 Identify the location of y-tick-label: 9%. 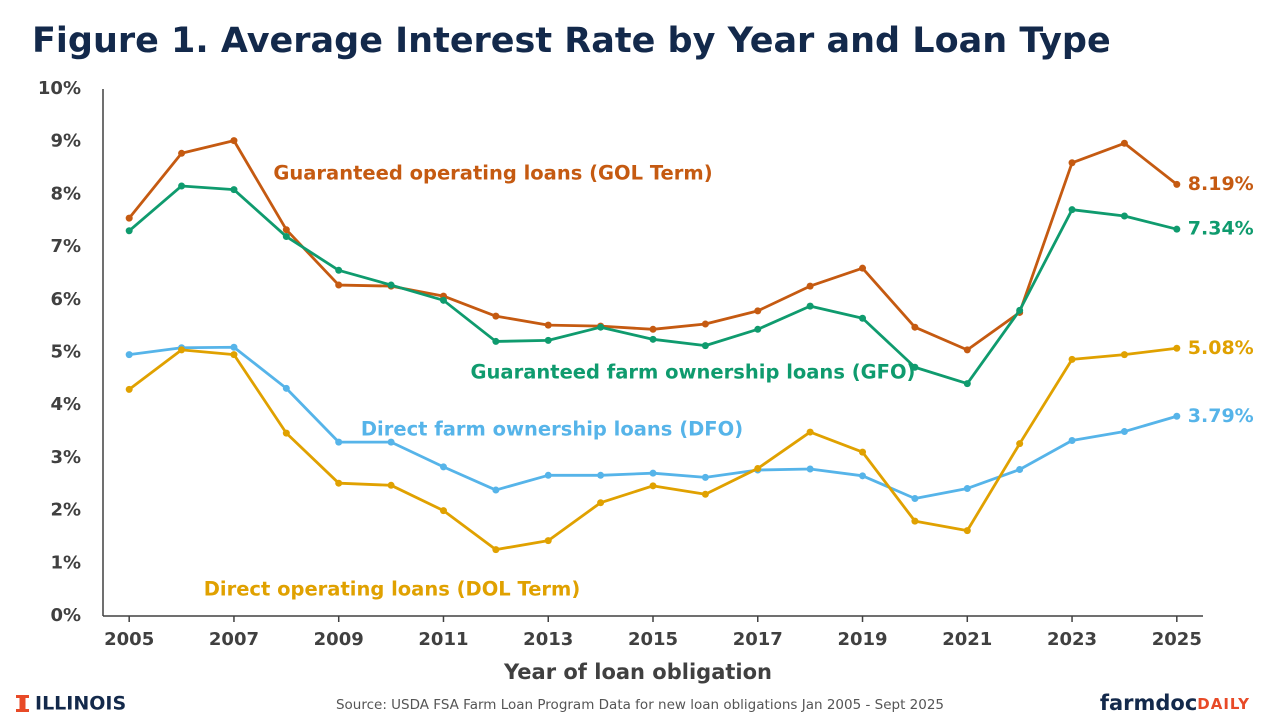
(65, 141).